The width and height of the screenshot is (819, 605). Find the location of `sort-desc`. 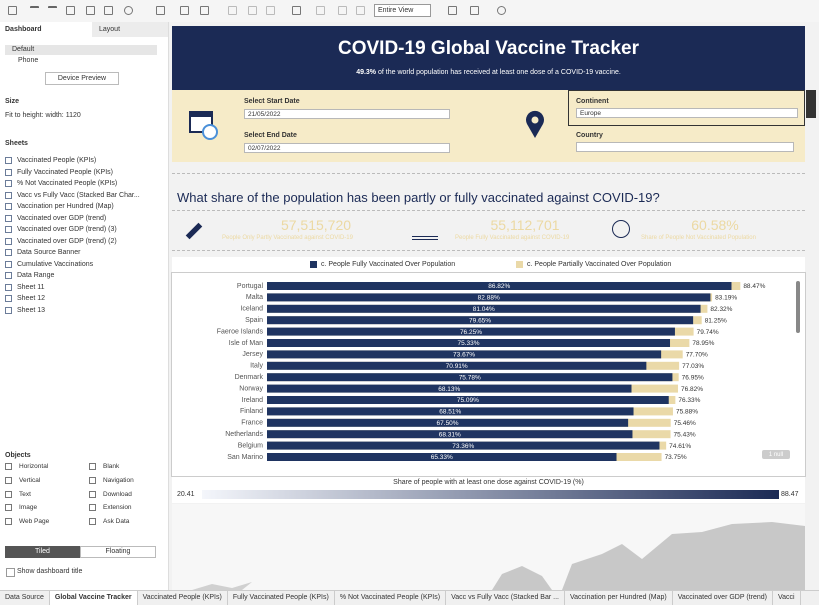

sort-desc is located at coordinates (270, 10).